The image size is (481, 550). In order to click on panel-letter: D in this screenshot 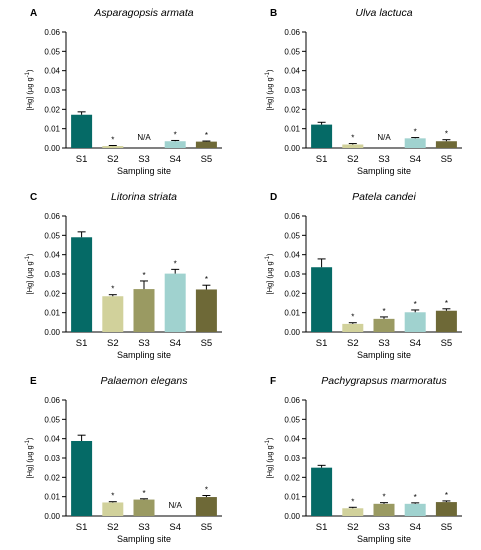, I will do `click(273, 197)`.